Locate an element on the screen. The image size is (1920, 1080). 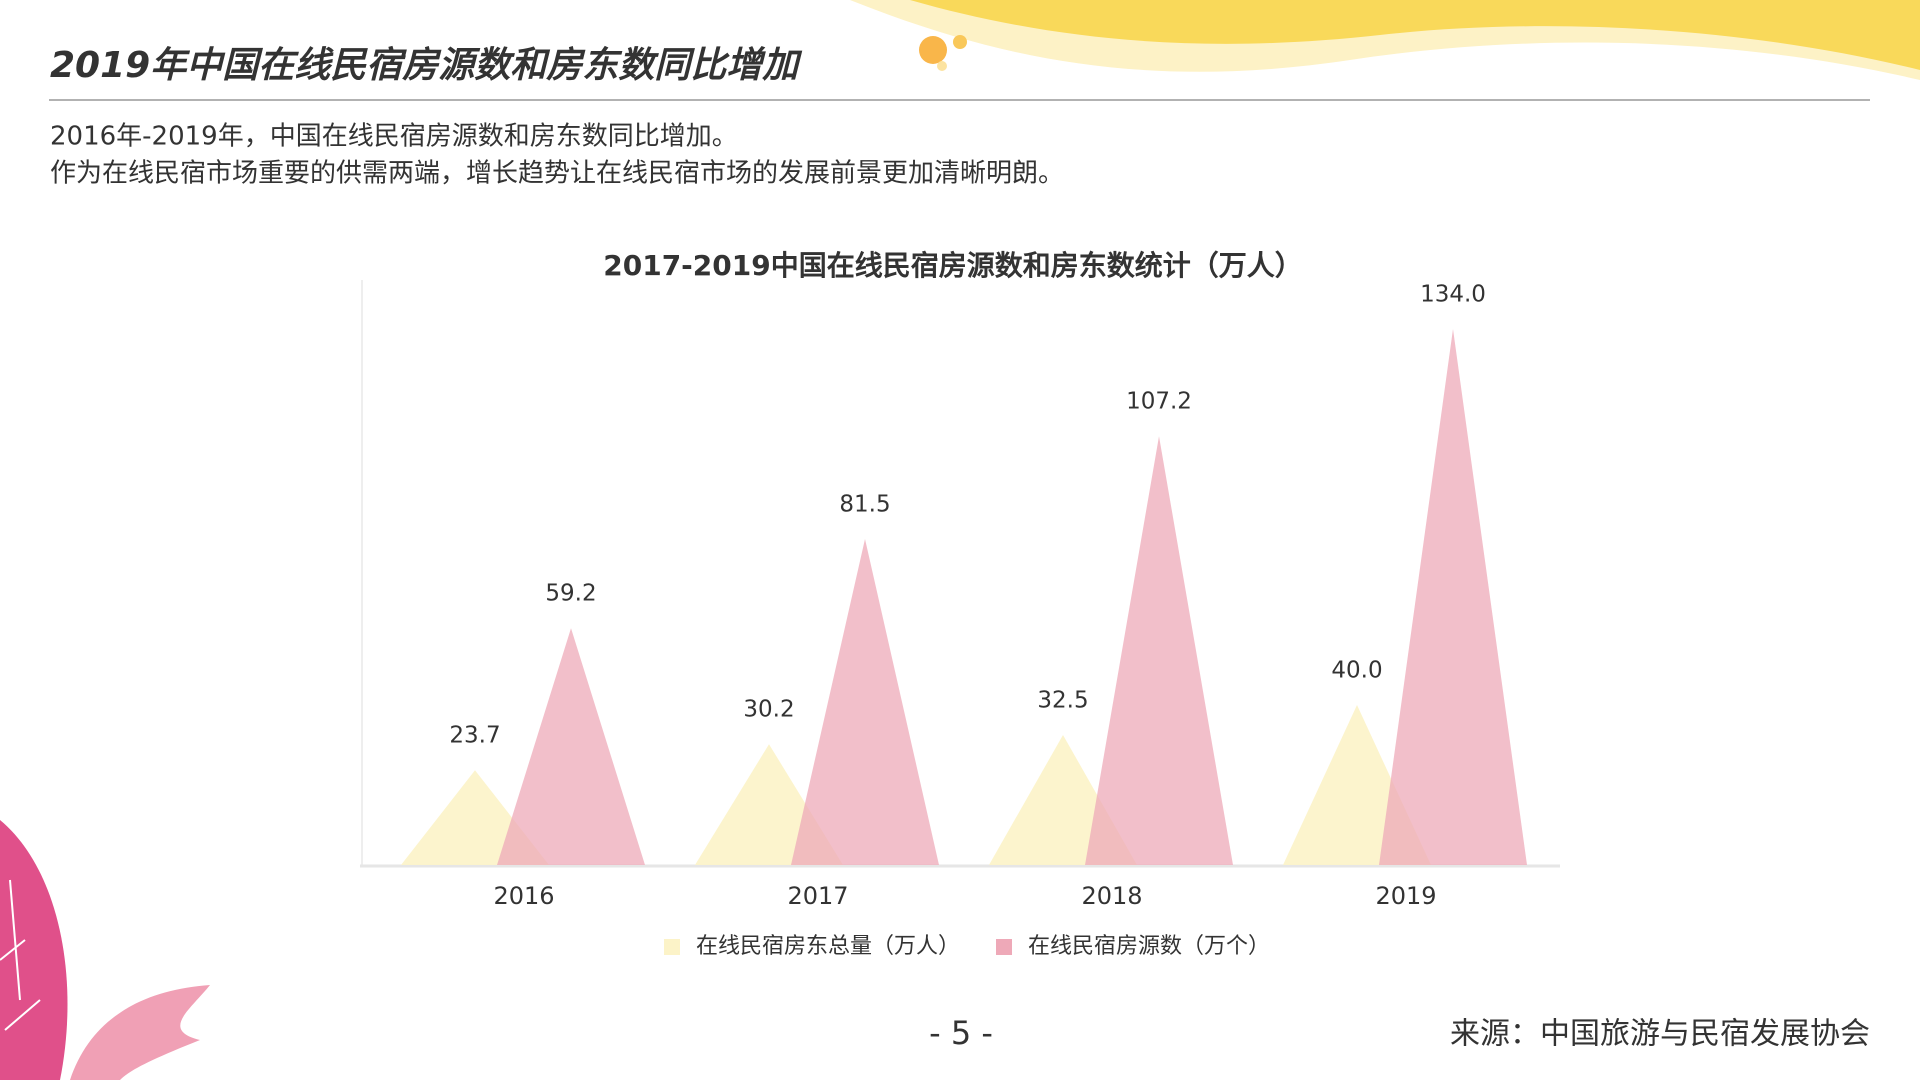
page-title: 2019年中国在线民宿房源数和房东数同比增加 is located at coordinates (426, 65).